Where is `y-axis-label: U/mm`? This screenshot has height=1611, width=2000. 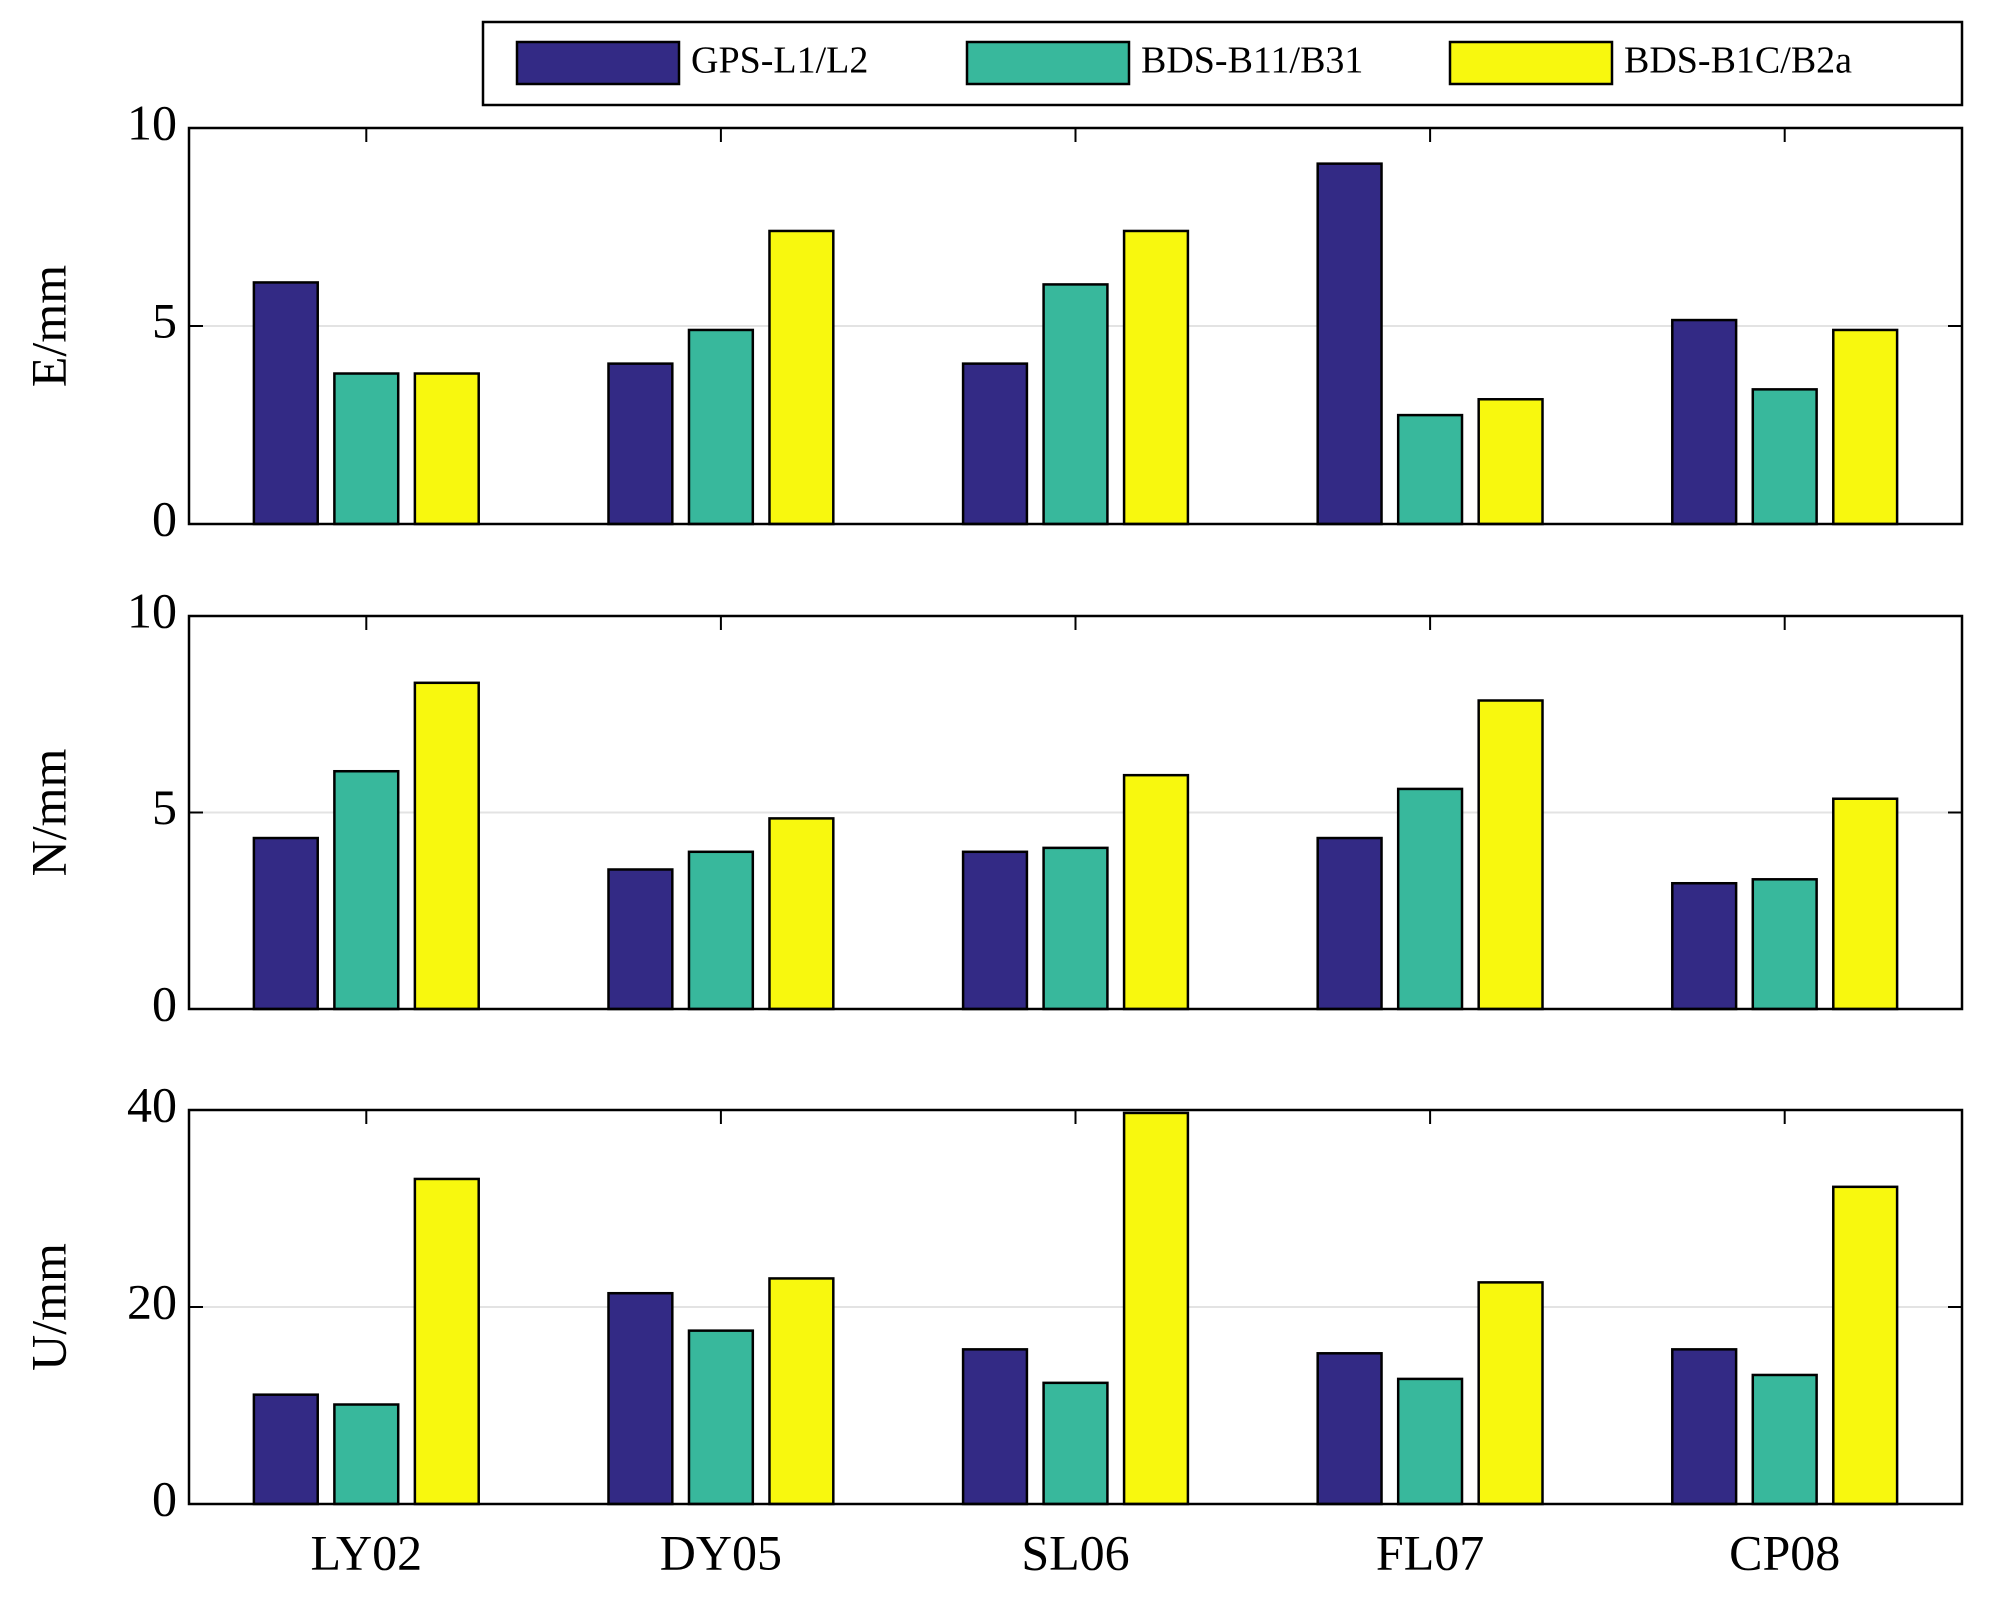 y-axis-label: U/mm is located at coordinates (48, 1307).